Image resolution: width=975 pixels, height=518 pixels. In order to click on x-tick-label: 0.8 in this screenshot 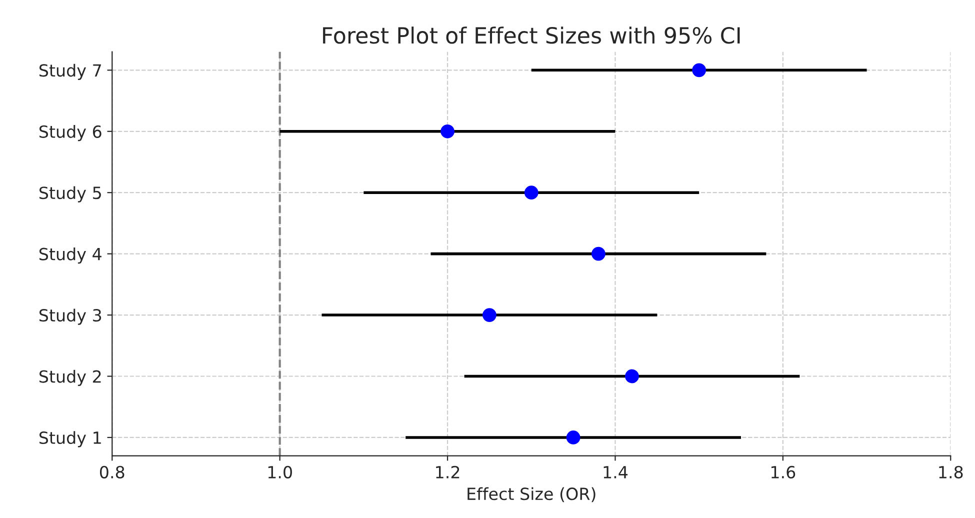, I will do `click(112, 472)`.